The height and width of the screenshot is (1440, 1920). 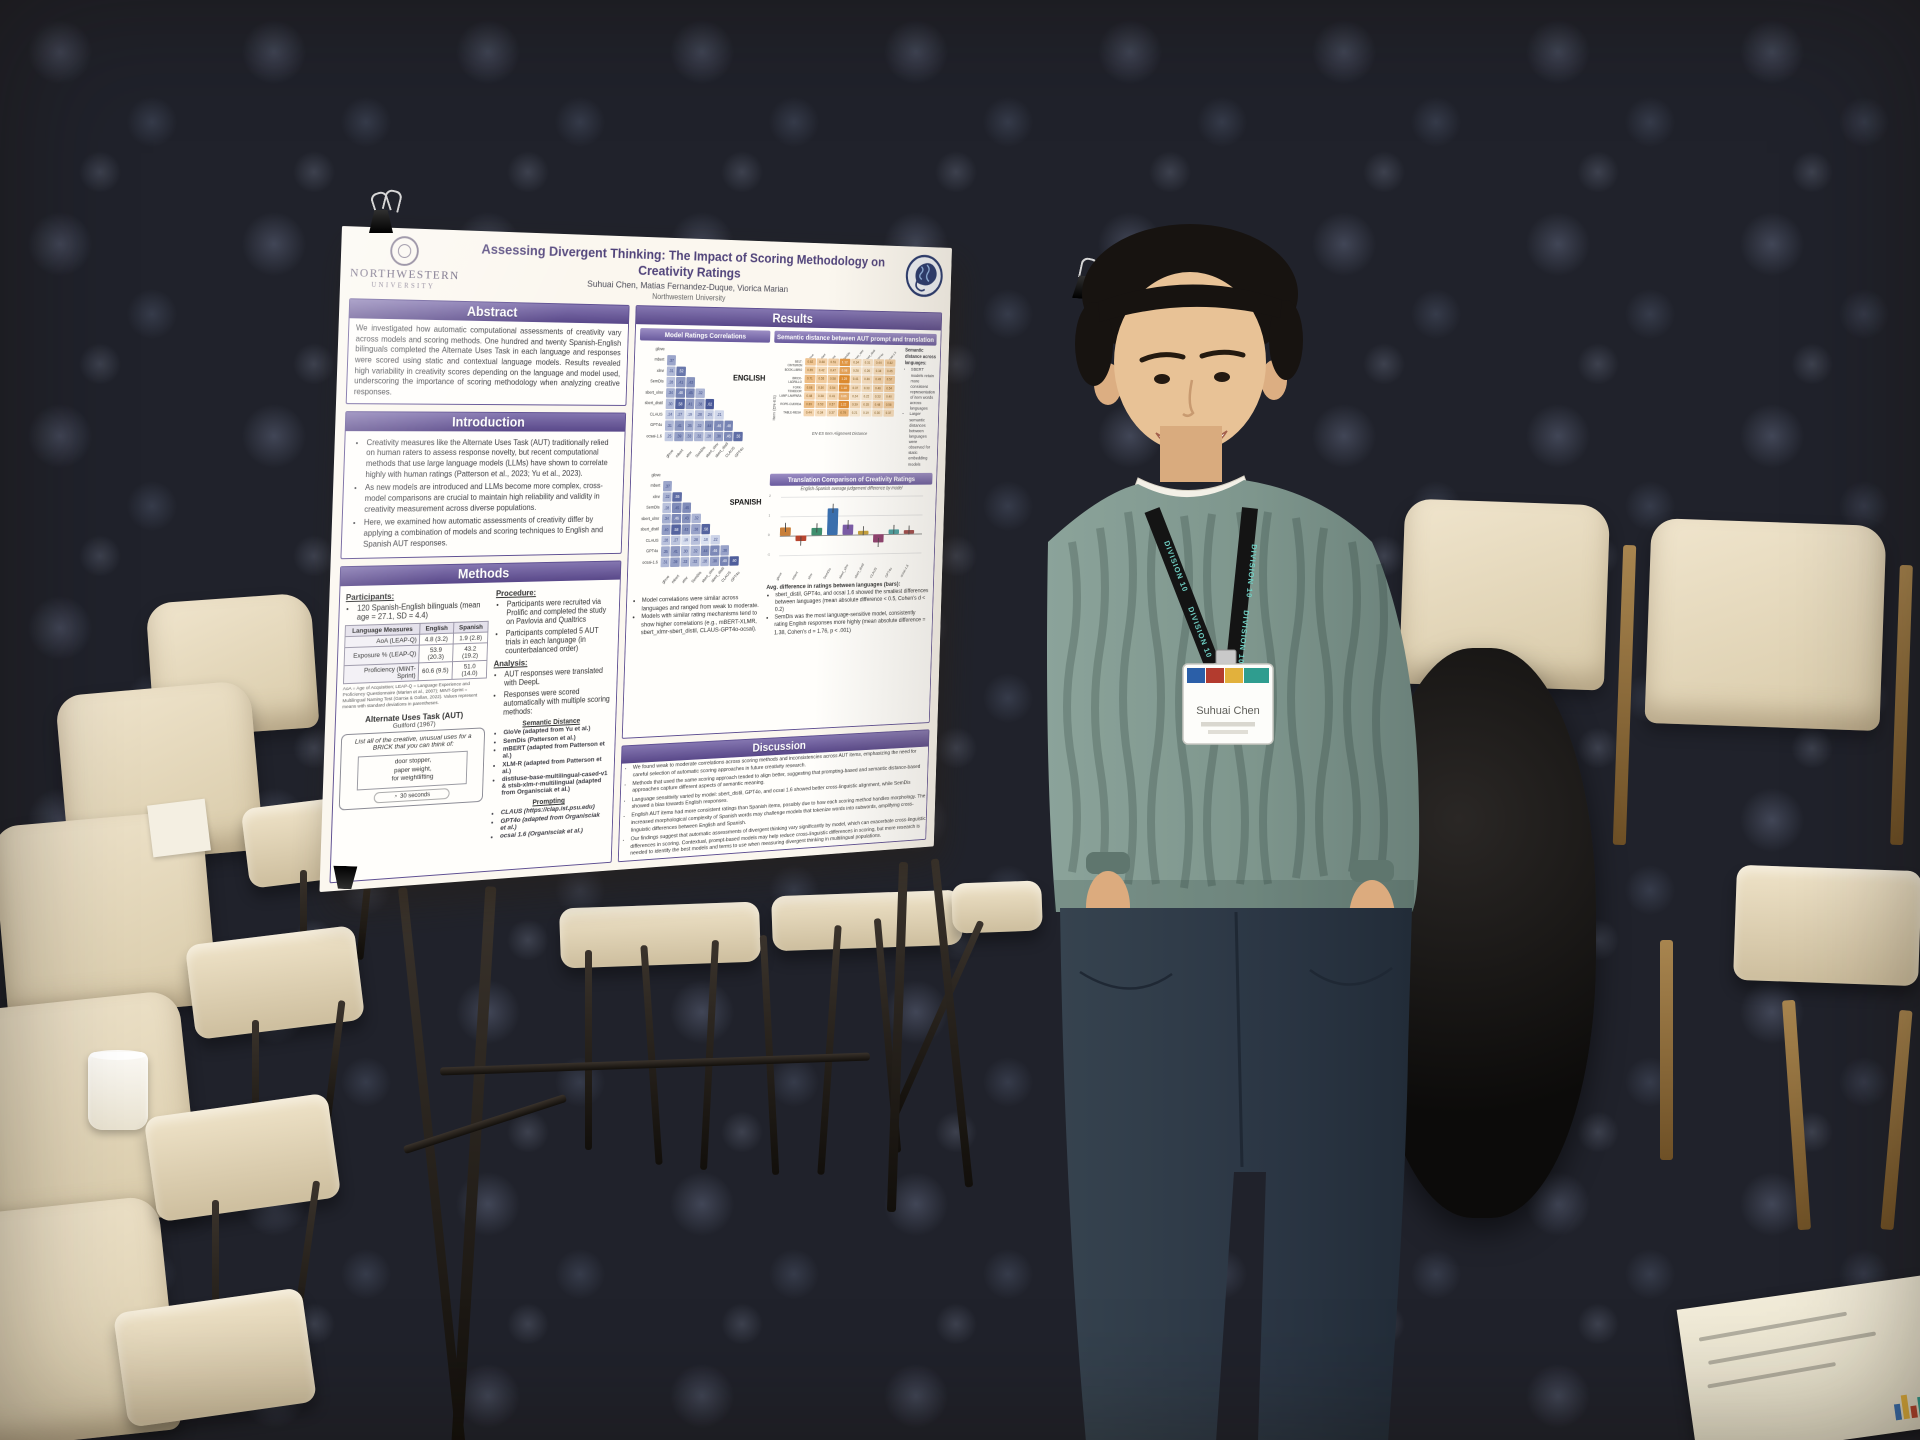 What do you see at coordinates (844, 371) in the screenshot?
I see `heatmap-cell: 0.98` at bounding box center [844, 371].